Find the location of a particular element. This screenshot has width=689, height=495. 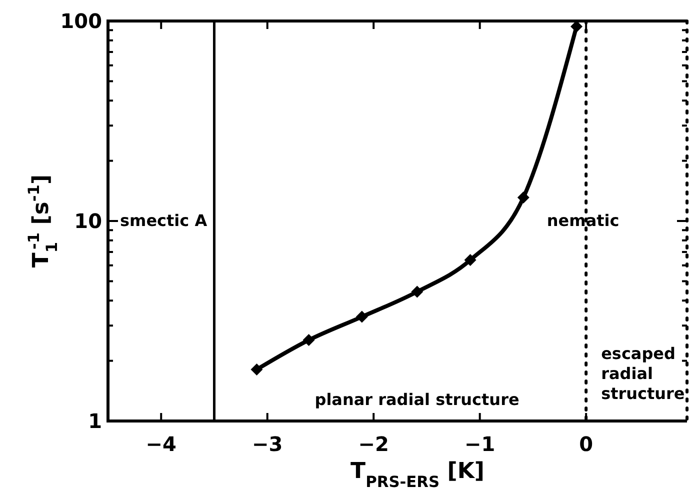

y-tick-label: 10 is located at coordinates (88, 221).